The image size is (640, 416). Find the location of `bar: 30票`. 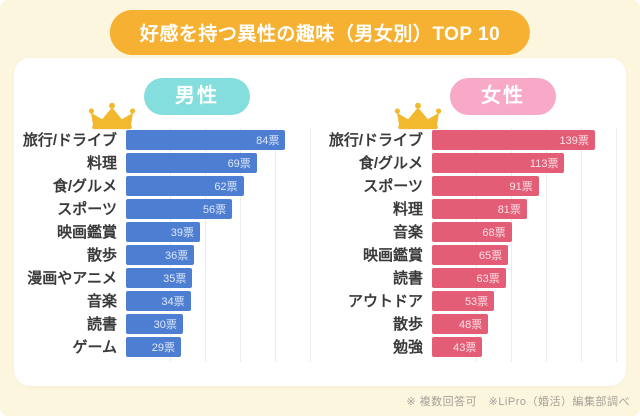

bar: 30票 is located at coordinates (154, 323).